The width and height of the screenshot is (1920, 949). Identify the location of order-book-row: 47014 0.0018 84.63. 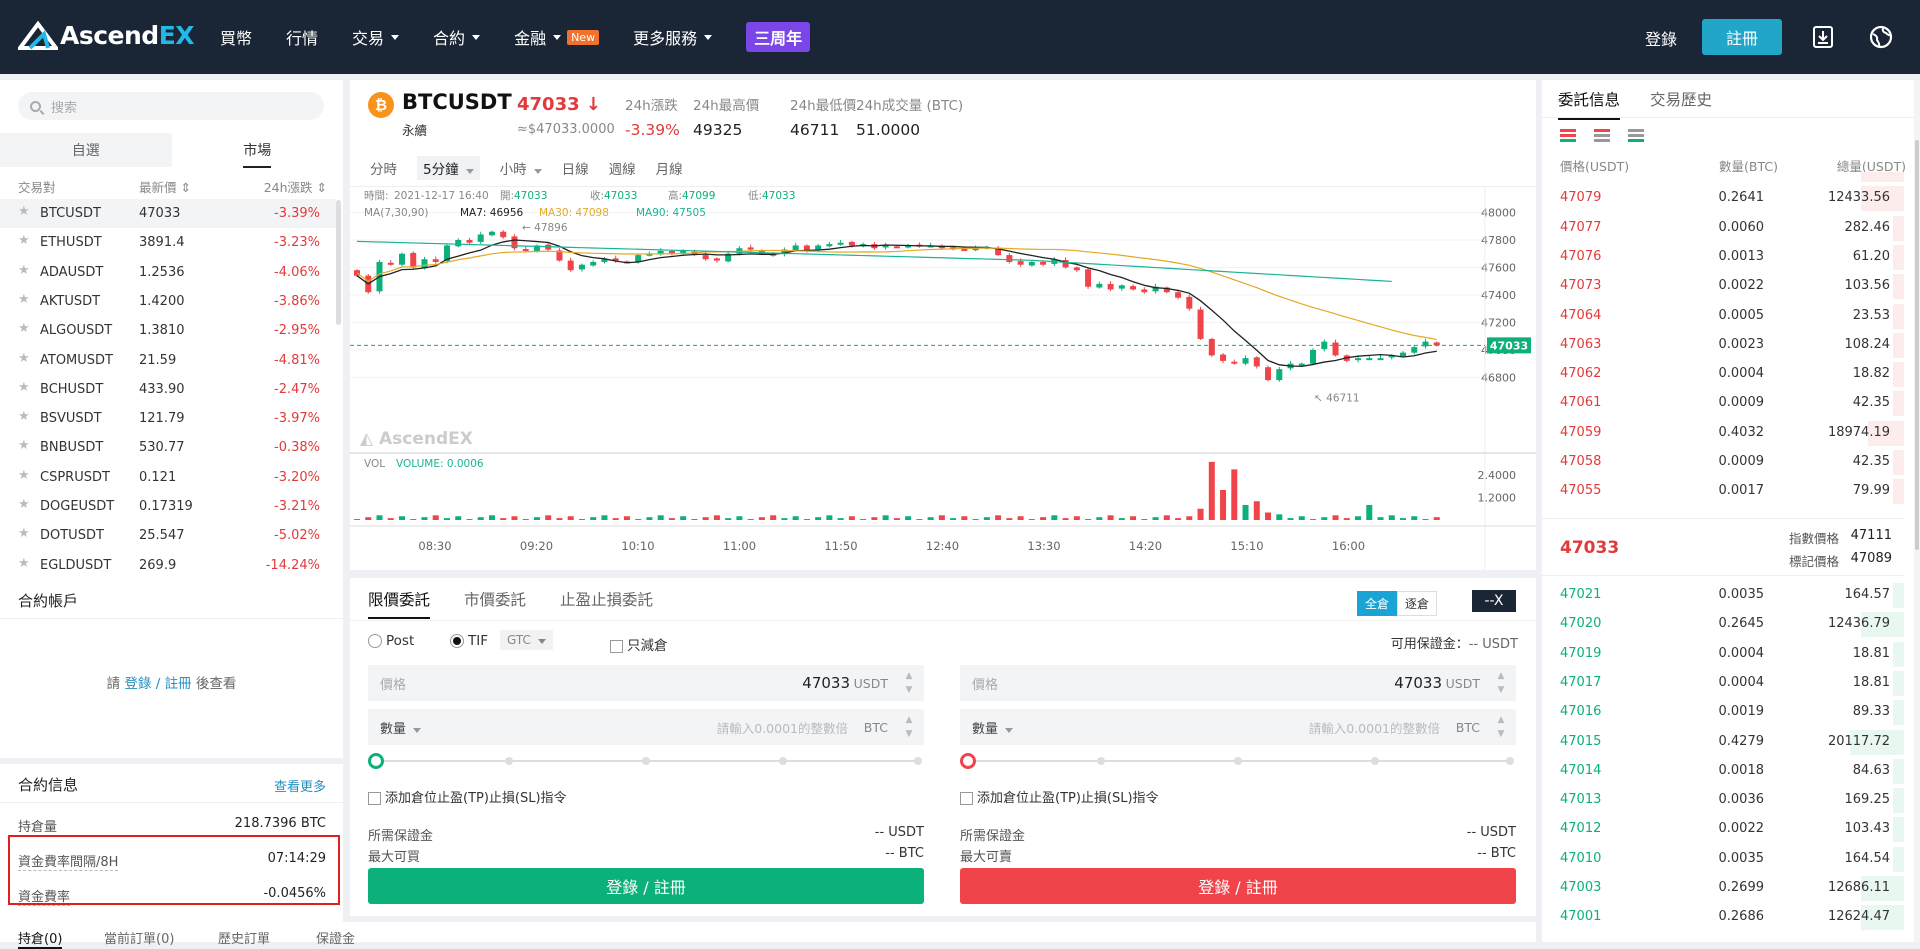
(1723, 770).